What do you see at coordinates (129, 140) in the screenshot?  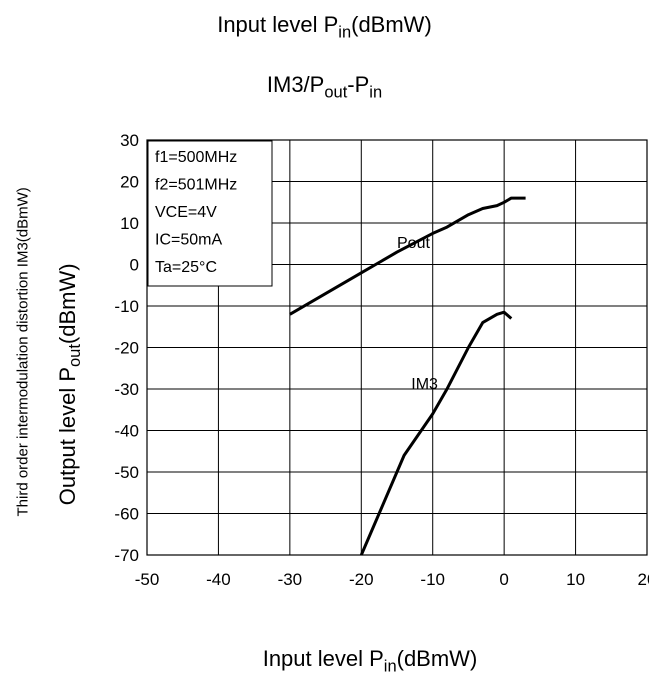 I see `y-tick-label: 30` at bounding box center [129, 140].